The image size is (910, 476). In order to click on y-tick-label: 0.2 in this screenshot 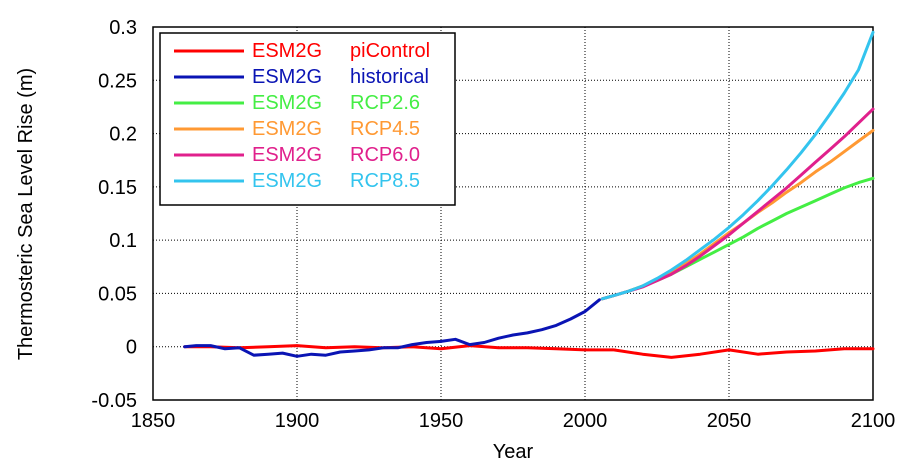, I will do `click(123, 135)`.